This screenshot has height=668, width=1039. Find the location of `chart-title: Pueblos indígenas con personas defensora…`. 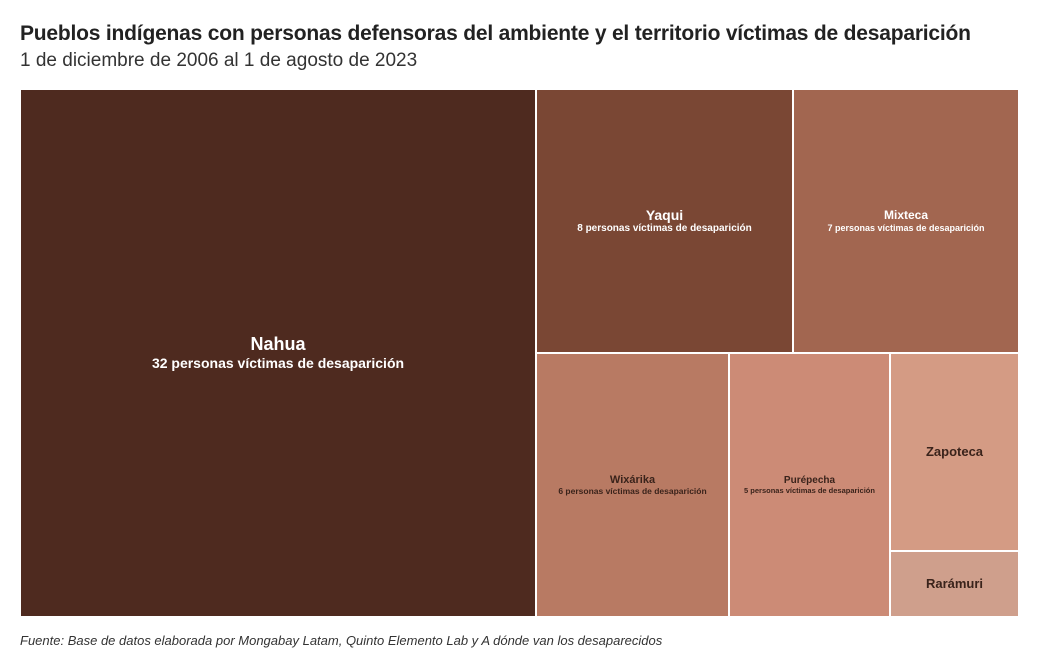

chart-title: Pueblos indígenas con personas defensora… is located at coordinates (495, 33).